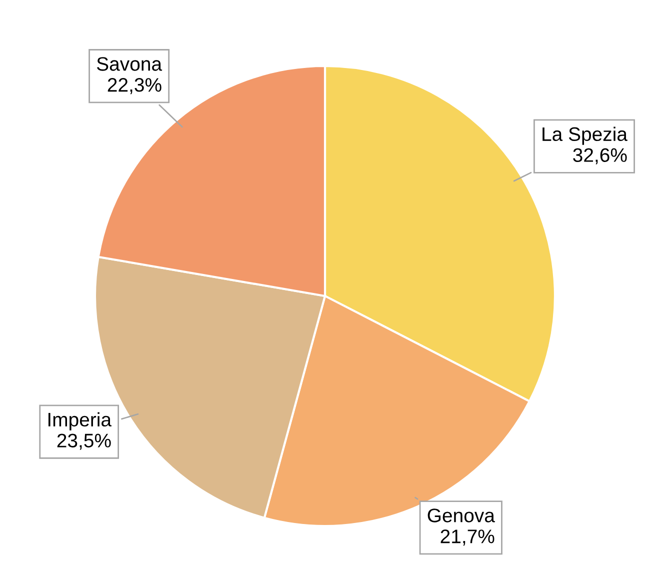 The width and height of the screenshot is (653, 576). What do you see at coordinates (600, 156) in the screenshot?
I see `data-label: 32,6%` at bounding box center [600, 156].